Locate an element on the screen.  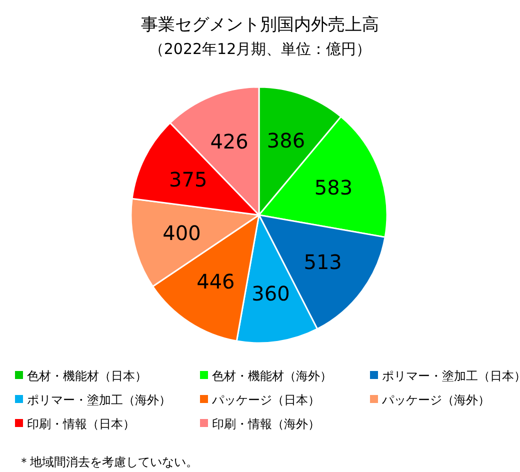
chart-subtitle: （2022年12月期、単位：億円） is located at coordinates (260, 49).